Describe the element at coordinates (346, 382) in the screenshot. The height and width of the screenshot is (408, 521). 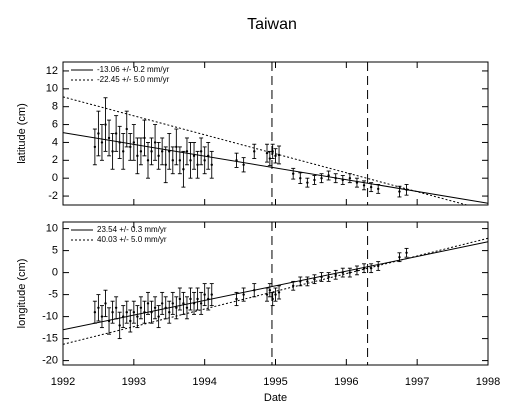
I see `x-tick-label: 1996` at that location.